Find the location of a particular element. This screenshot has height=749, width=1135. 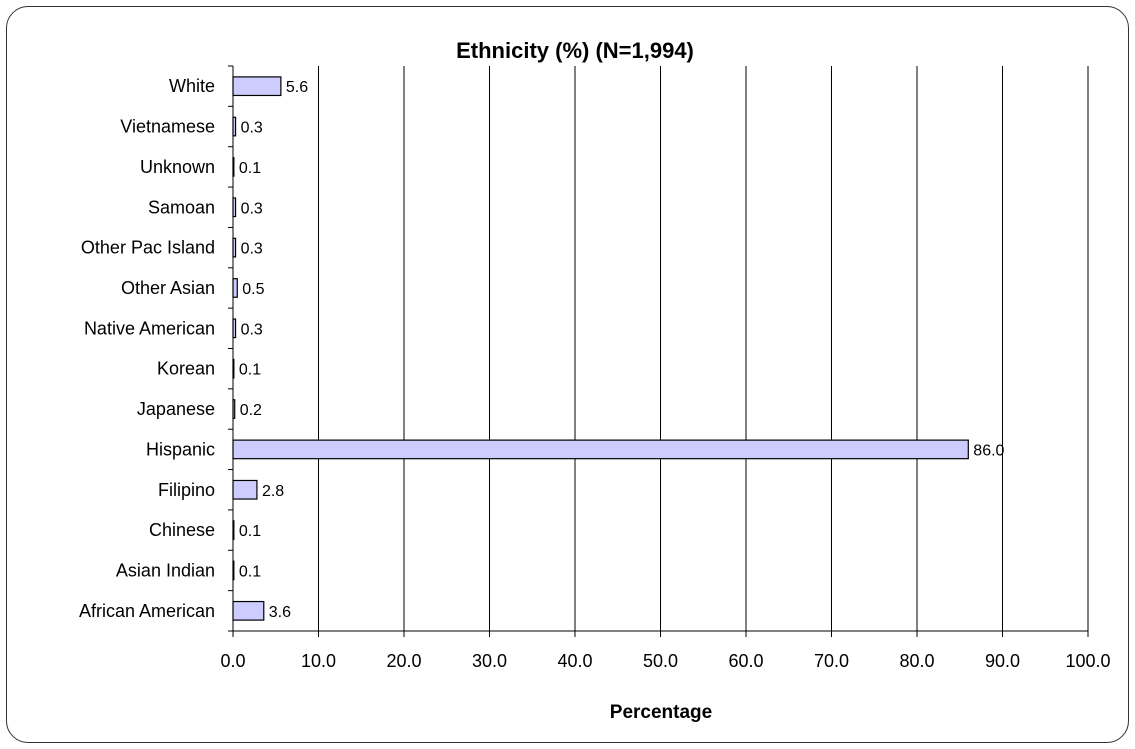

category-label: Chinese is located at coordinates (182, 530).